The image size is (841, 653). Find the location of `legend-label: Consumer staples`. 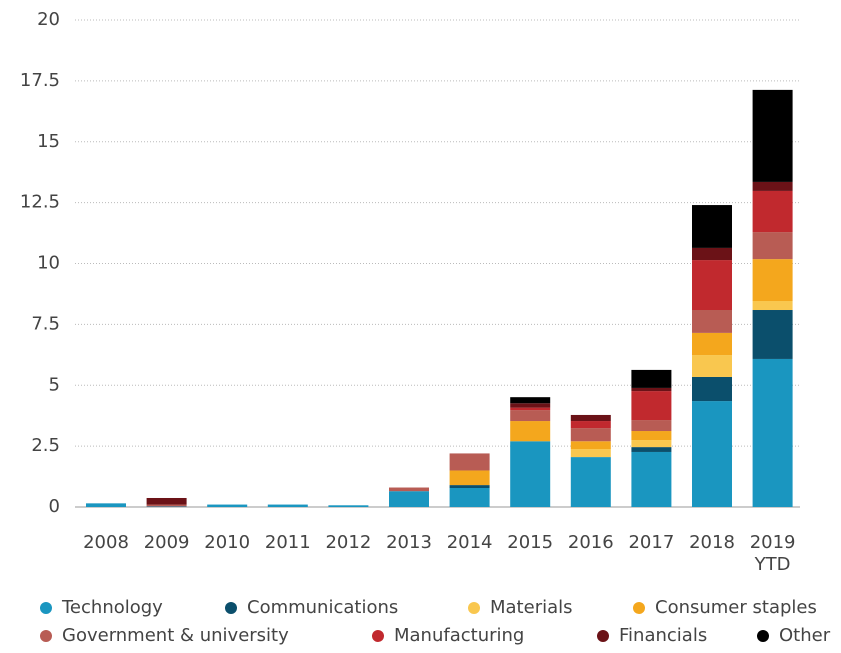

legend-label: Consumer staples is located at coordinates (736, 607).